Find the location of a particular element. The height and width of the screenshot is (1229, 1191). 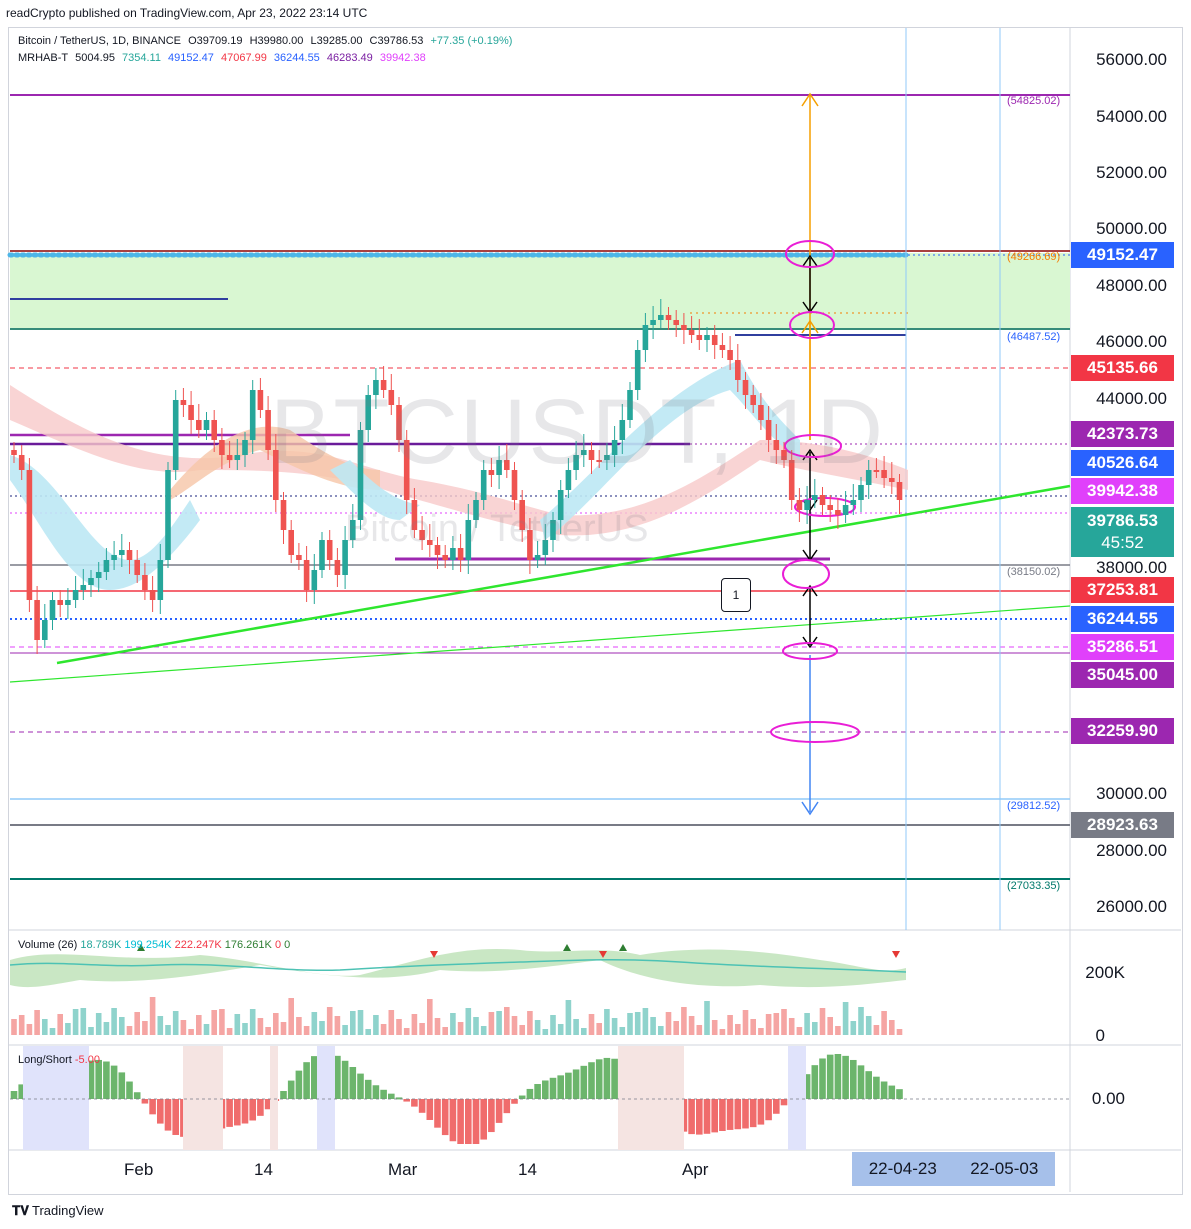

volume-name: Volume (26) is located at coordinates (48, 945).